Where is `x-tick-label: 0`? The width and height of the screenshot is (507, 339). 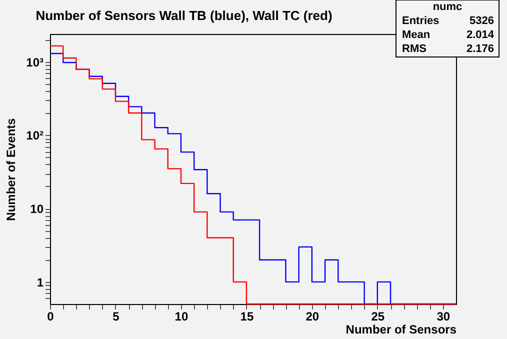 x-tick-label: 0 is located at coordinates (50, 317).